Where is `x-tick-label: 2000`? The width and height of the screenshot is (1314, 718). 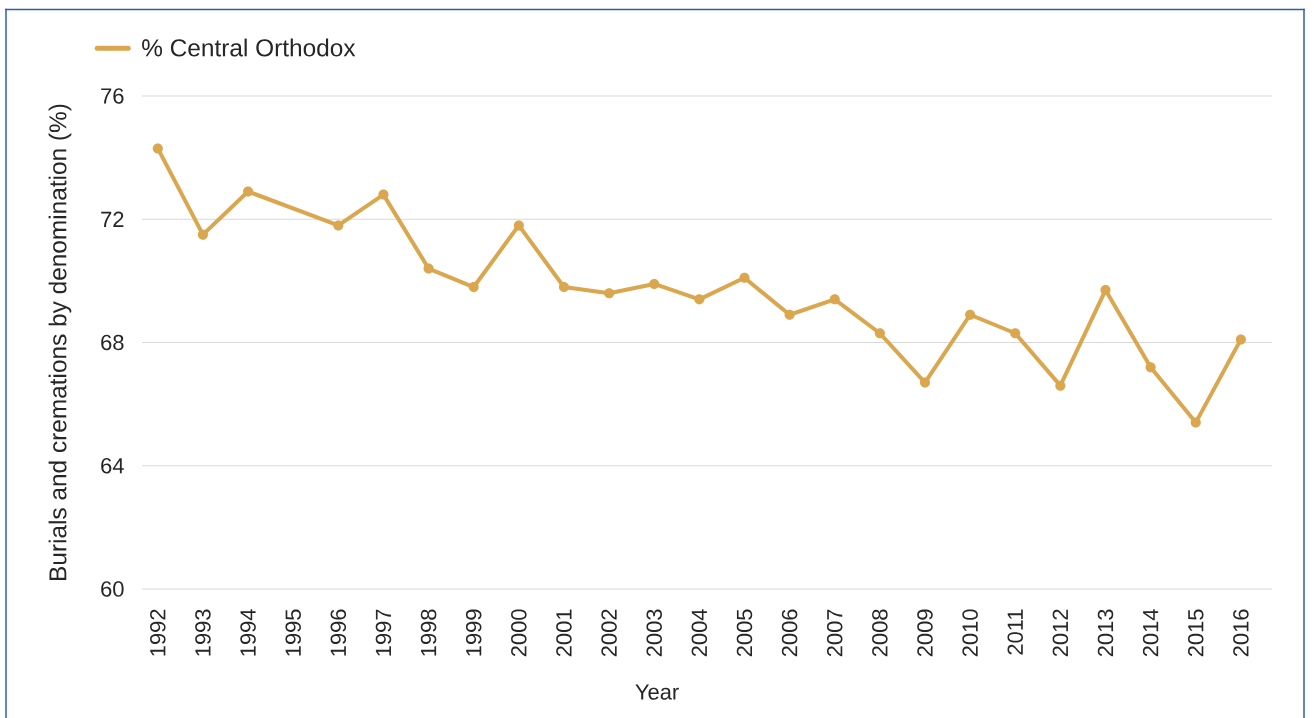 x-tick-label: 2000 is located at coordinates (519, 633).